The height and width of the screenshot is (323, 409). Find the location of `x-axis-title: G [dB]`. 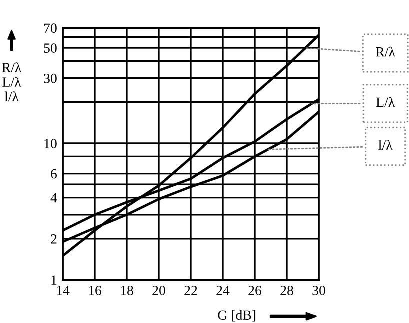

x-axis-title: G [dB] is located at coordinates (237, 316).